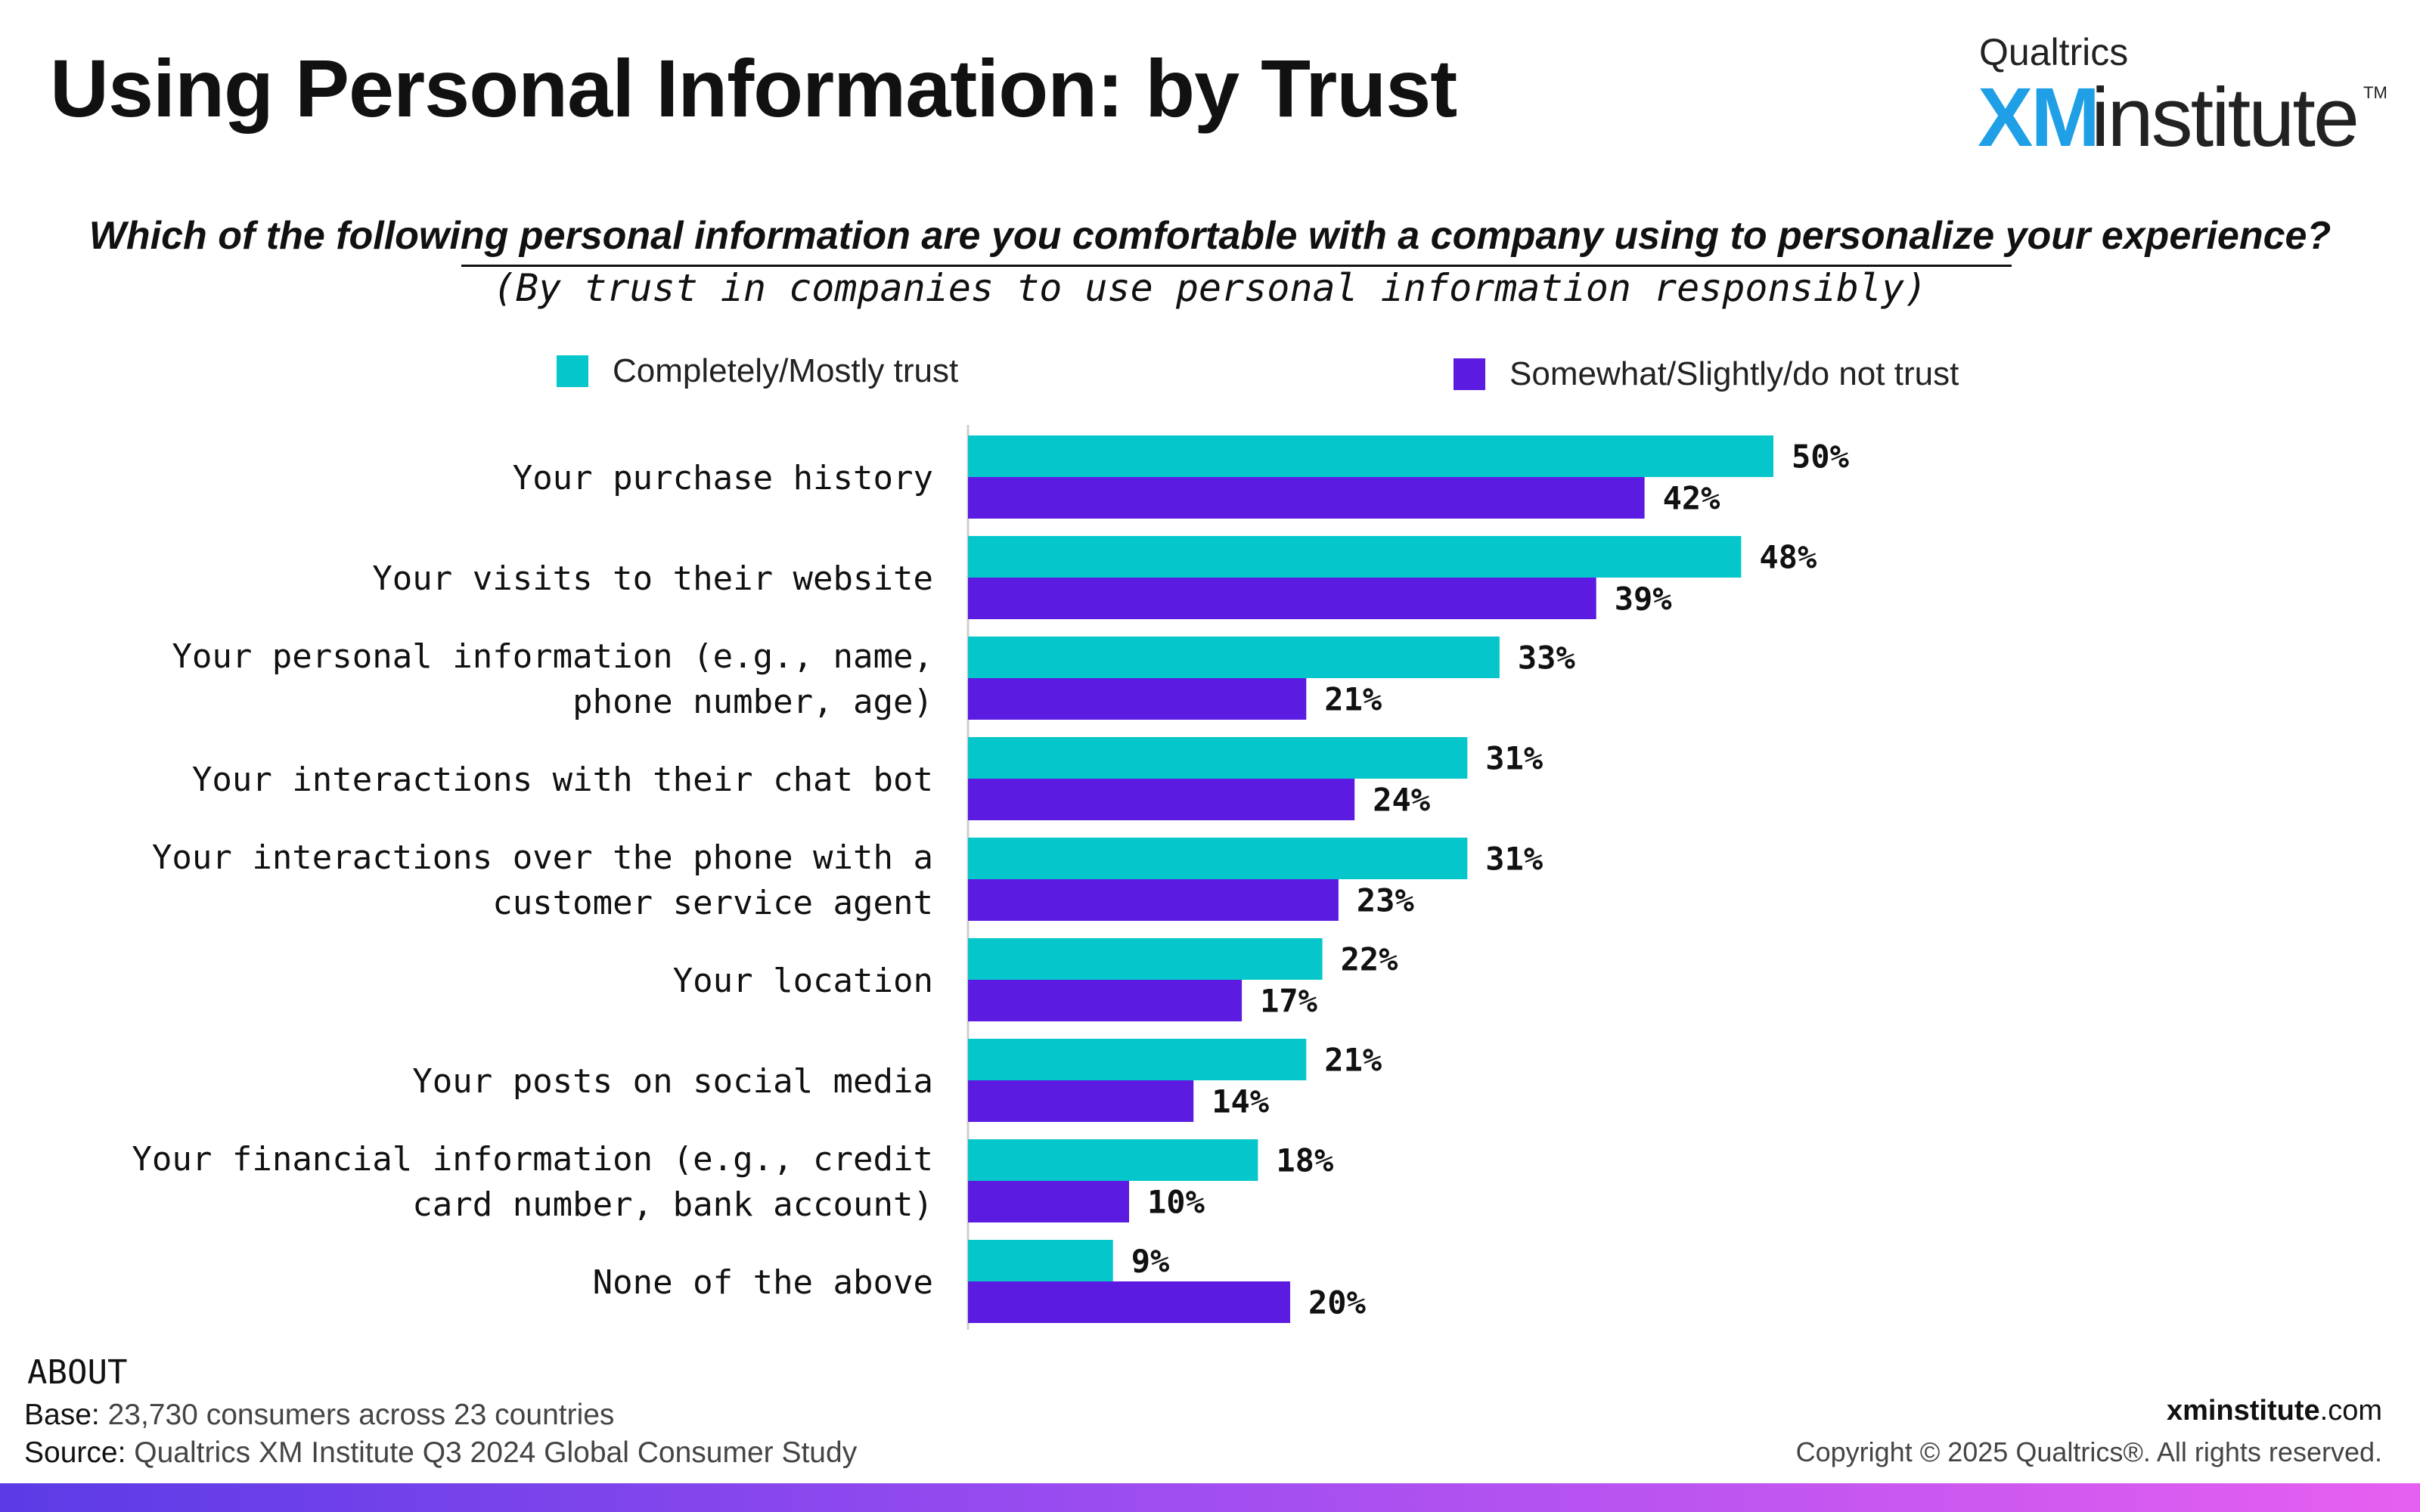 This screenshot has height=1512, width=2420. I want to click on category-label: Your posts on social media, so click(672, 1081).